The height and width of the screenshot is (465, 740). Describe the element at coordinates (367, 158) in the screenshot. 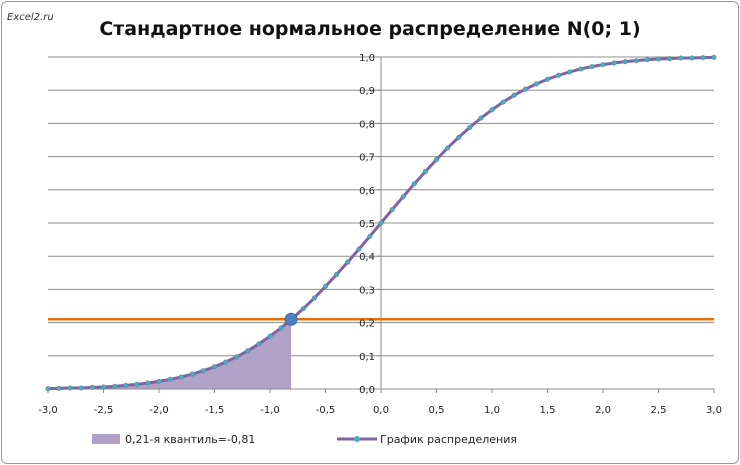

I see `y-tick-label-7: 0,7` at that location.